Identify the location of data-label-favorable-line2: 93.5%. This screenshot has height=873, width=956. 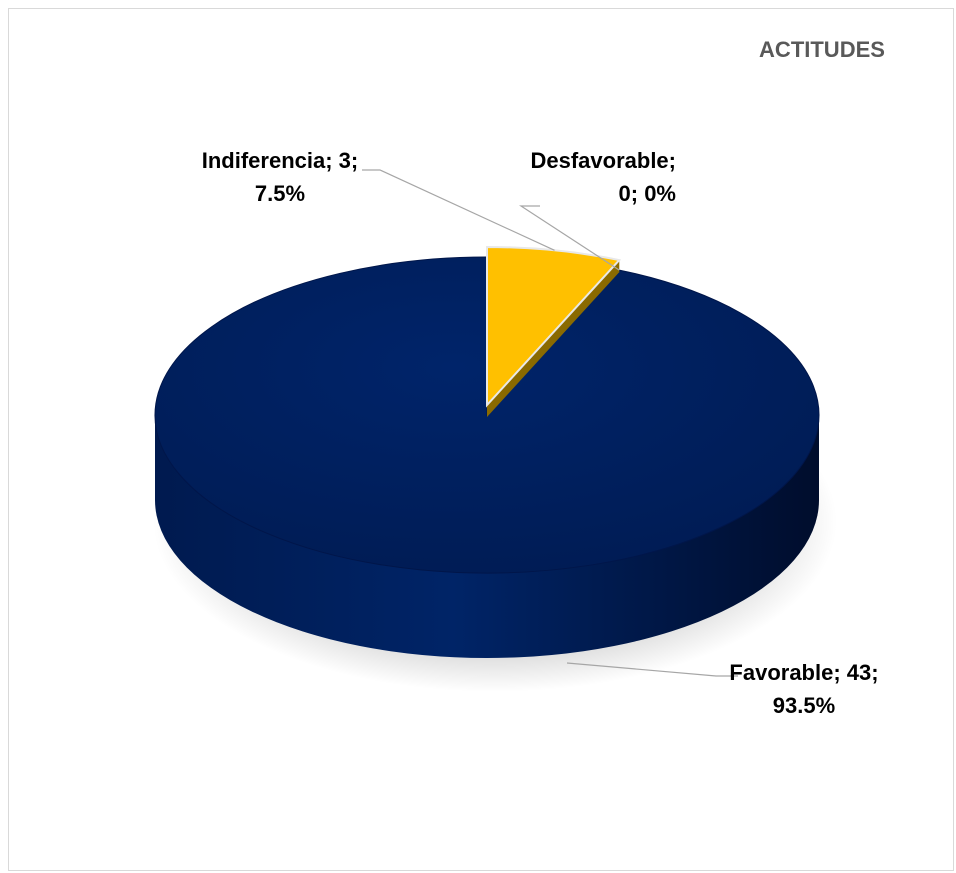
(804, 705).